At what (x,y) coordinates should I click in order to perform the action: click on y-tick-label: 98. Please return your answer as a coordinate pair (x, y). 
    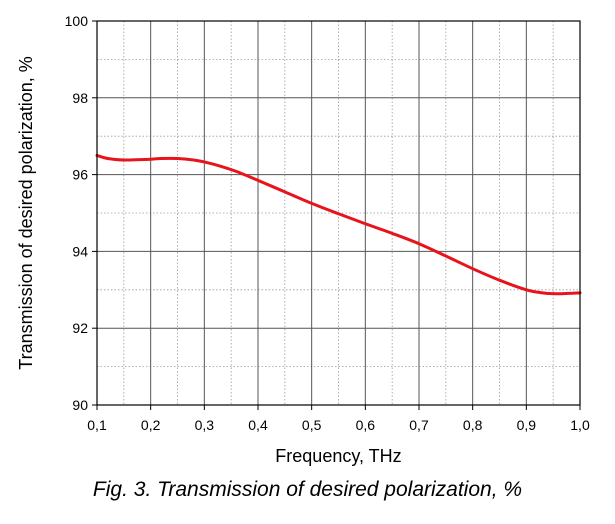
    Looking at the image, I should click on (80, 98).